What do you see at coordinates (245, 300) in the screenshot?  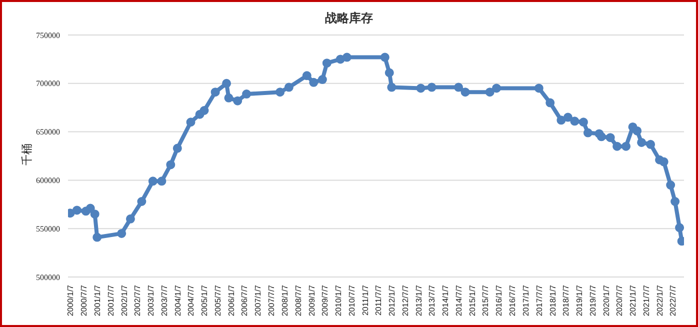 I see `x-tick-label: 2006/7/7` at bounding box center [245, 300].